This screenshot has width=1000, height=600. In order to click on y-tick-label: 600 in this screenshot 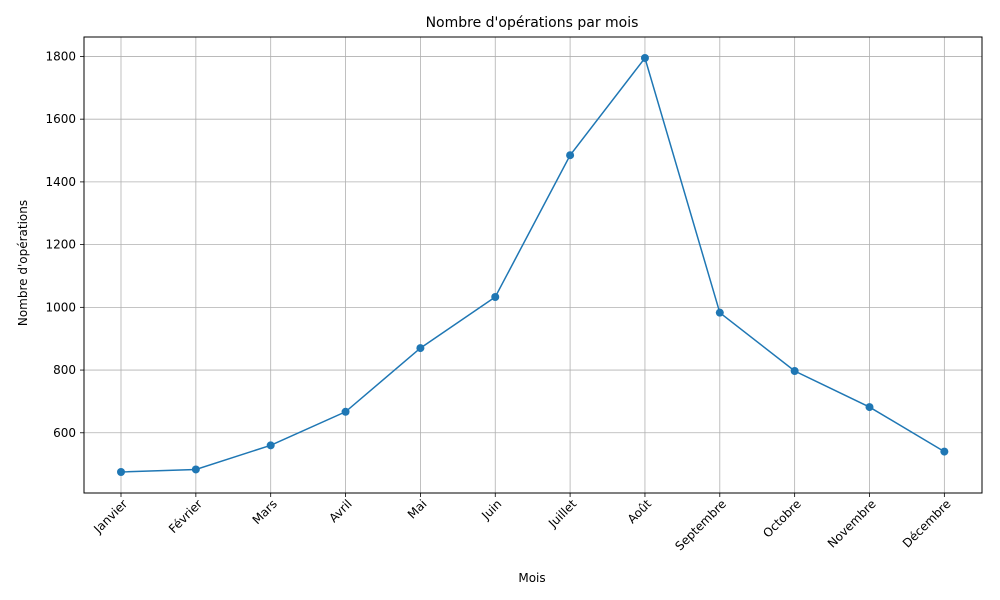, I will do `click(64, 433)`.